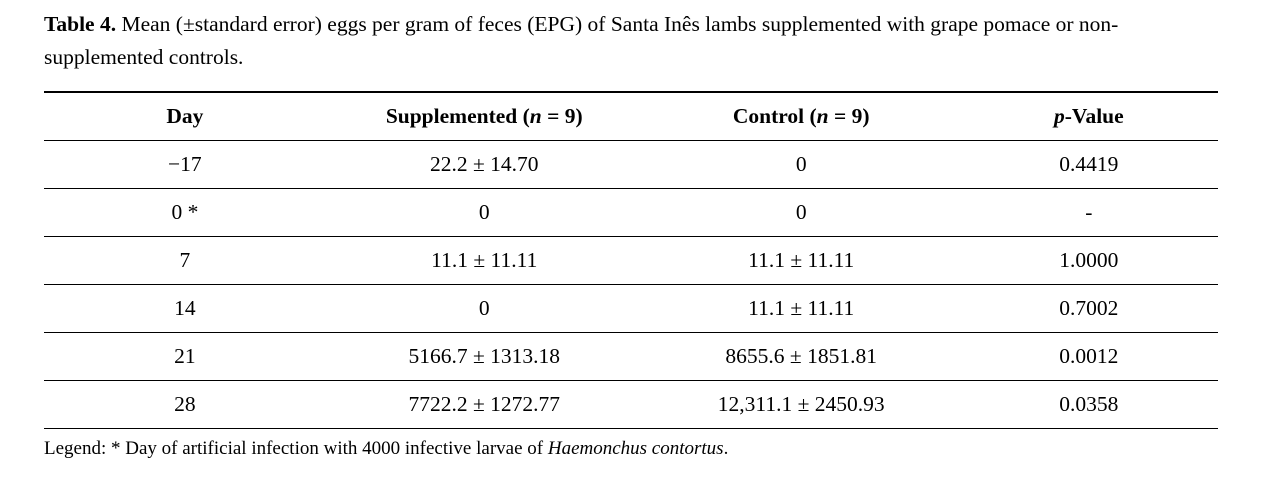 The image size is (1262, 499). What do you see at coordinates (801, 403) in the screenshot?
I see `cell-control: 12,311.1 ± 2450.93` at bounding box center [801, 403].